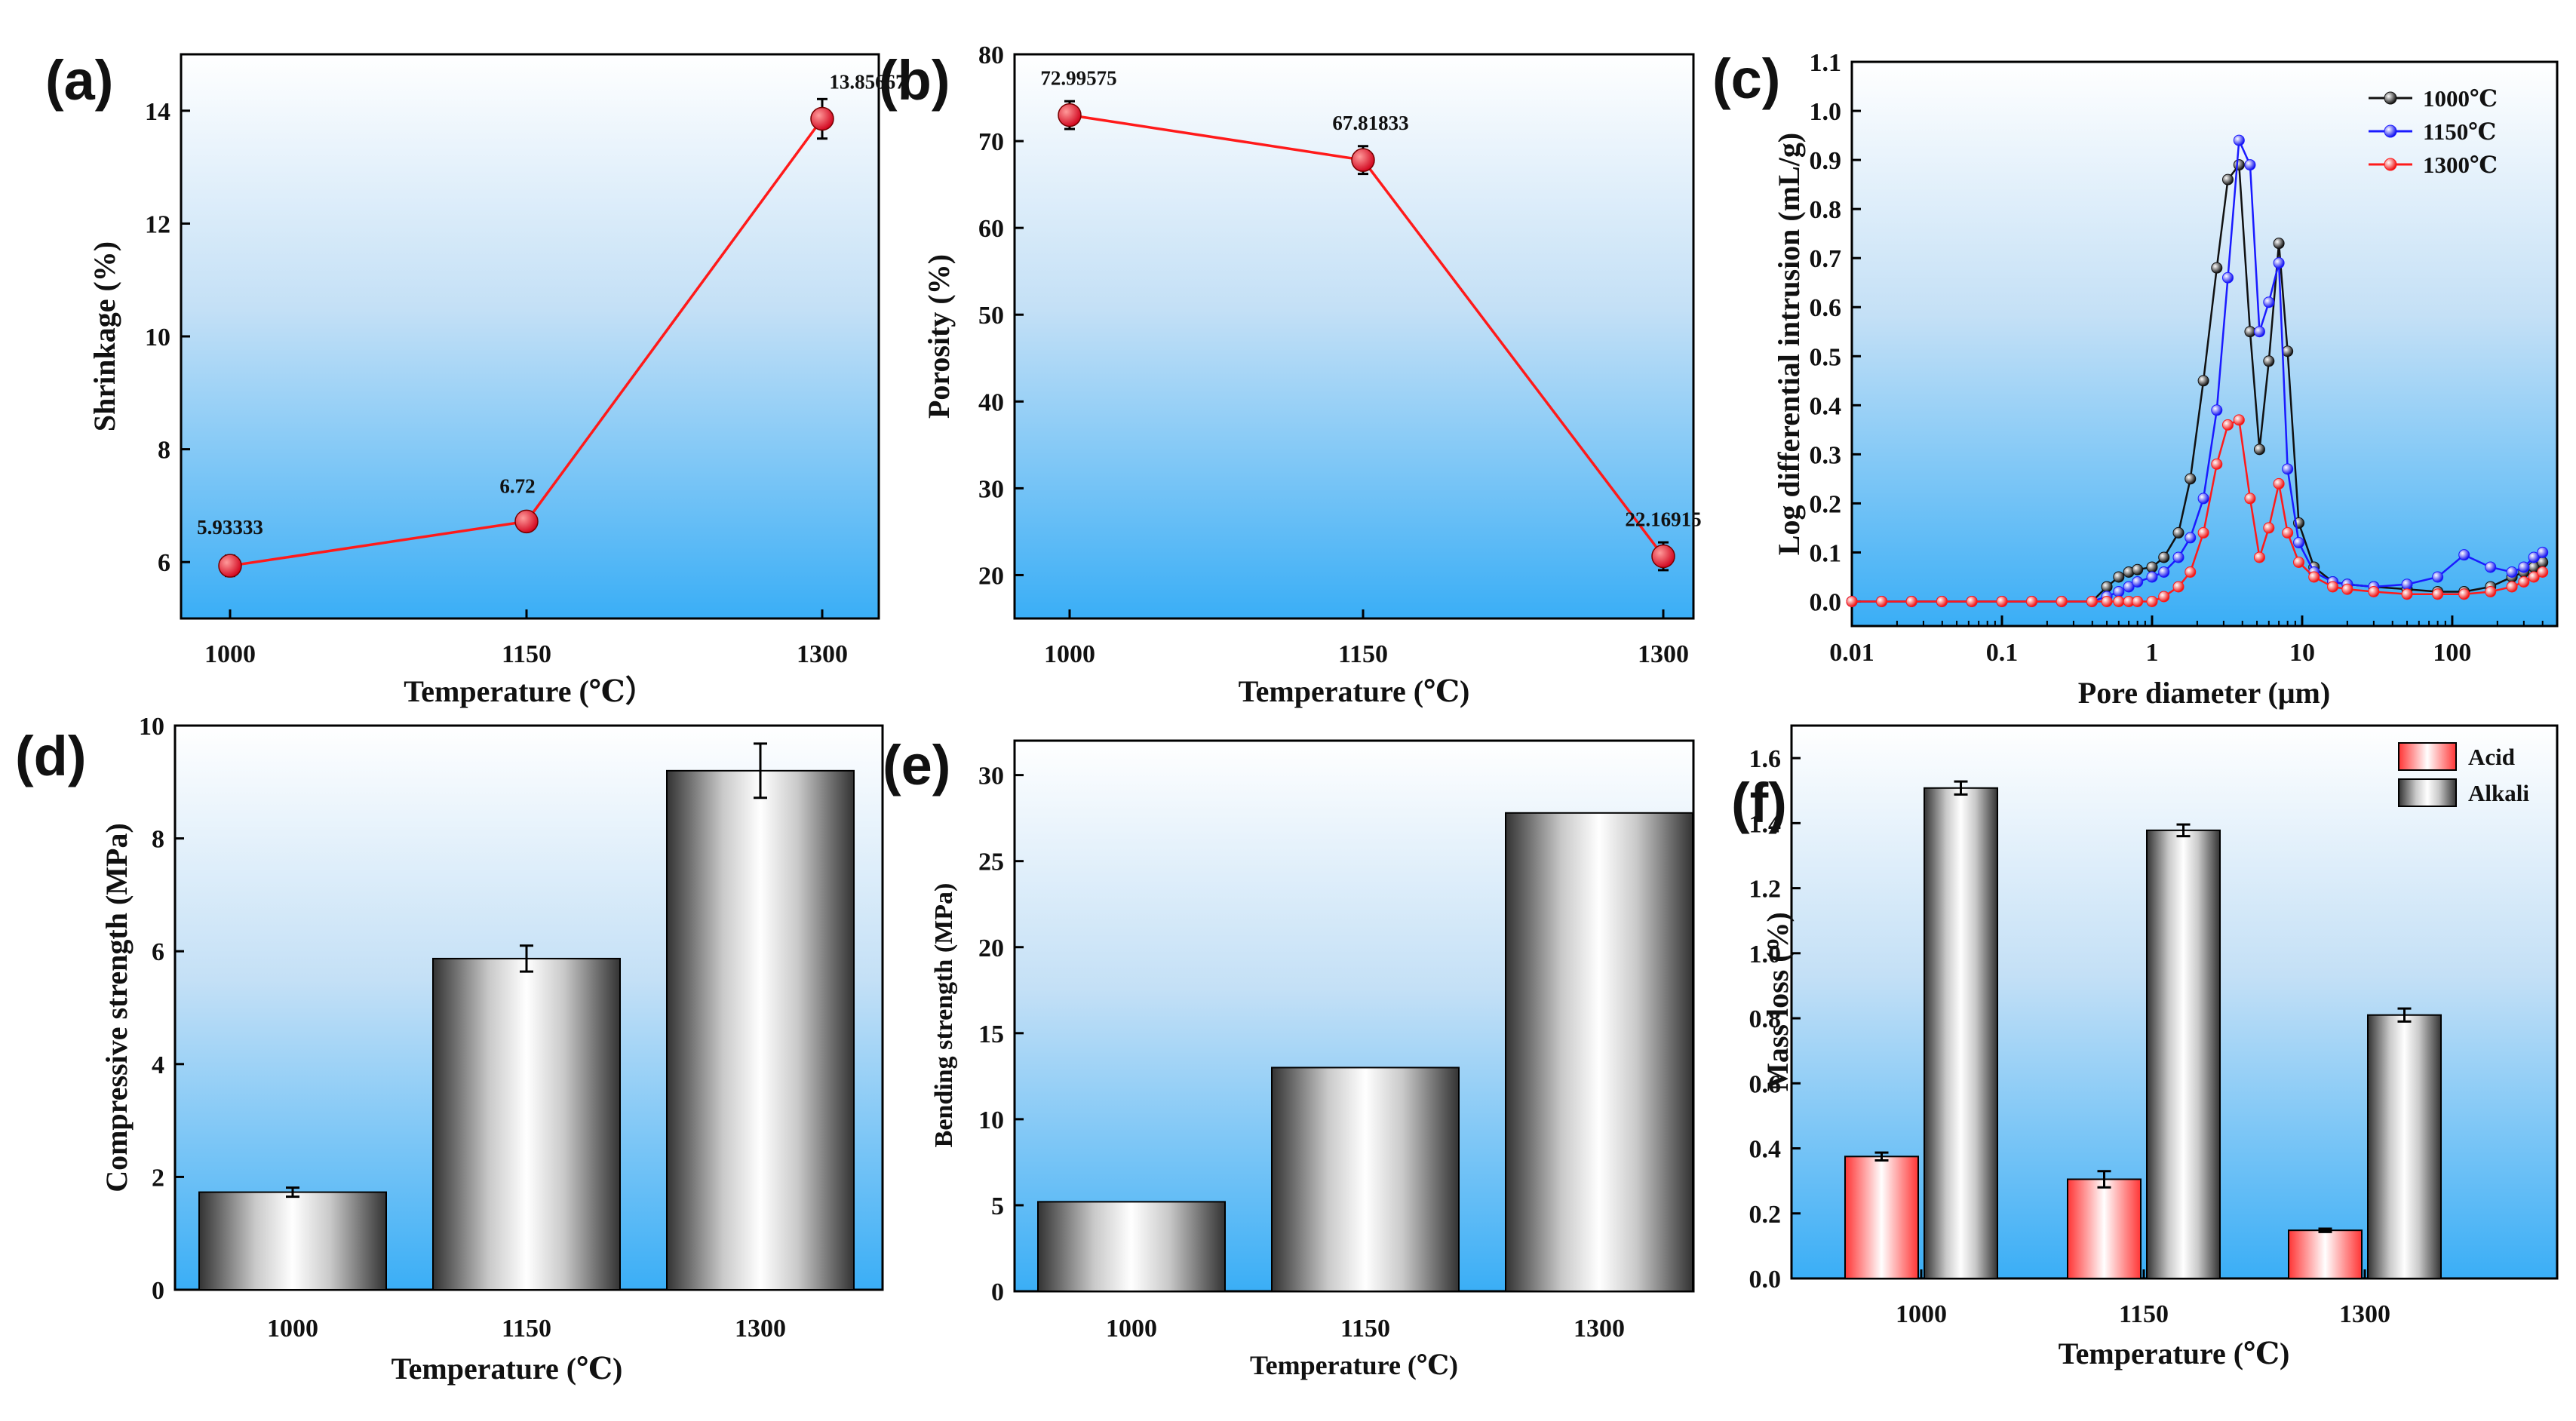 Image resolution: width=2576 pixels, height=1421 pixels. Describe the element at coordinates (1600, 1329) in the screenshot. I see `x-tick-label-e: 1300` at that location.